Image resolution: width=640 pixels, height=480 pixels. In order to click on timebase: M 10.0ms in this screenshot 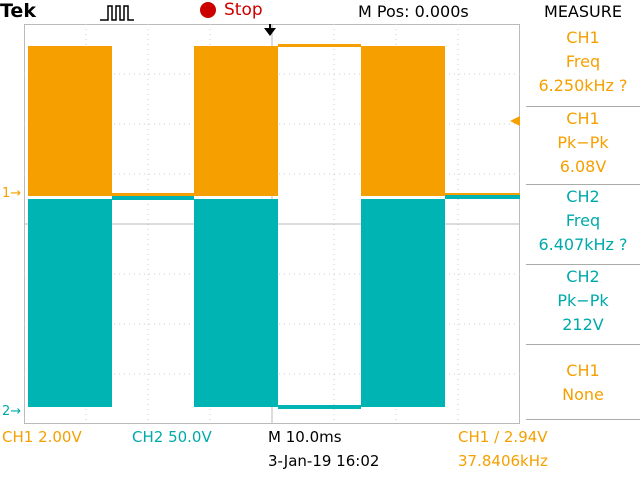, I will do `click(305, 437)`.